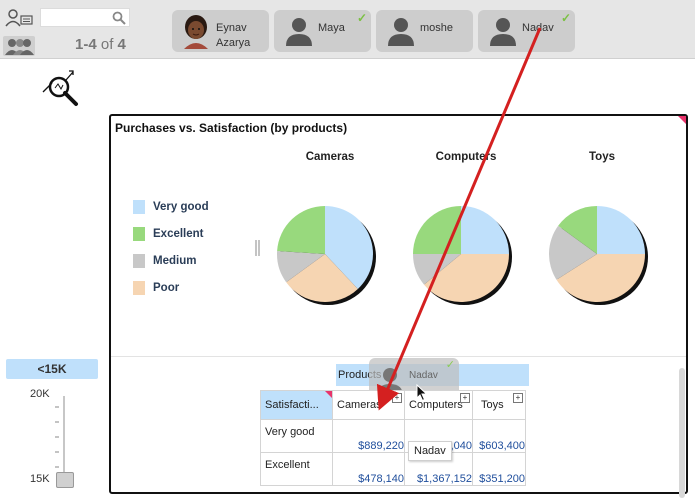  Describe the element at coordinates (423, 375) in the screenshot. I see `dragged-user-name: Nadav` at that location.